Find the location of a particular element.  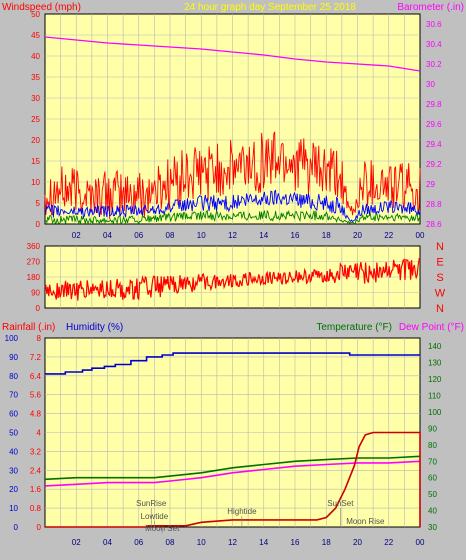

windspeed-y-tick-label: 45 is located at coordinates (35, 35).